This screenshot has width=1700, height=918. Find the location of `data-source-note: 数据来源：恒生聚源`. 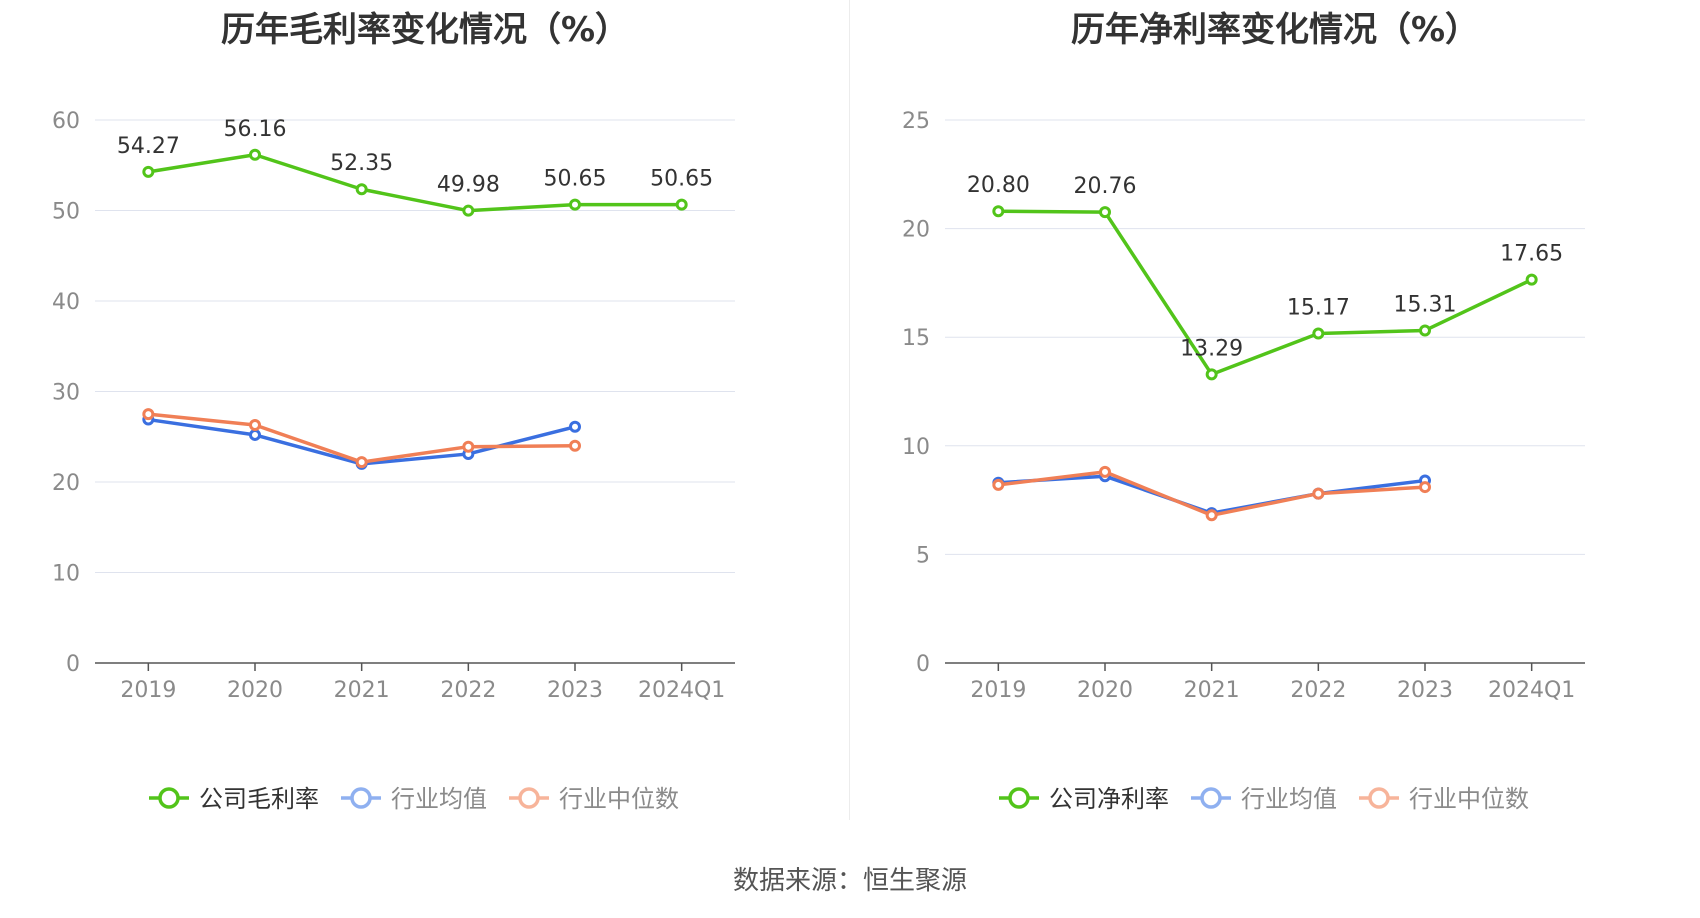

data-source-note: 数据来源：恒生聚源 is located at coordinates (849, 881).